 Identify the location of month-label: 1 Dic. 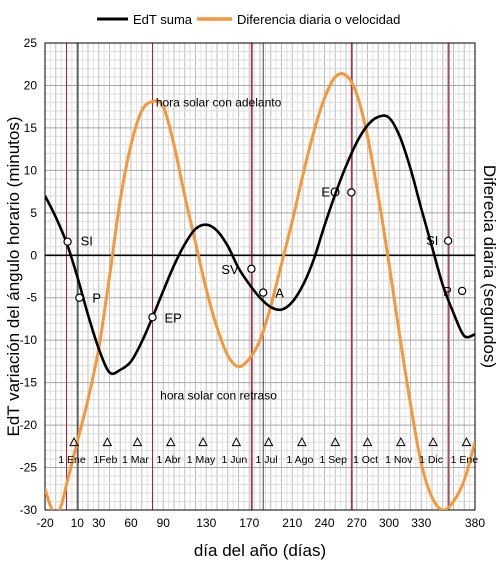
(431, 460).